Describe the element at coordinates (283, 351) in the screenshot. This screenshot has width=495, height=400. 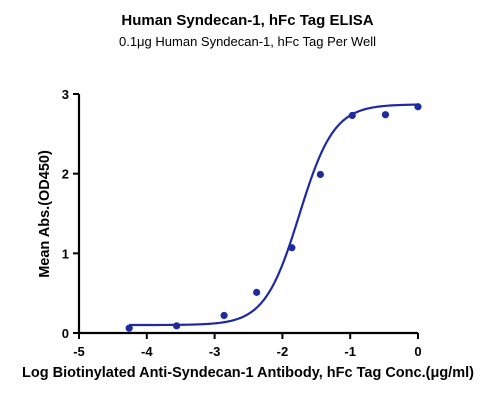
I see `x-tick-label: -2` at that location.